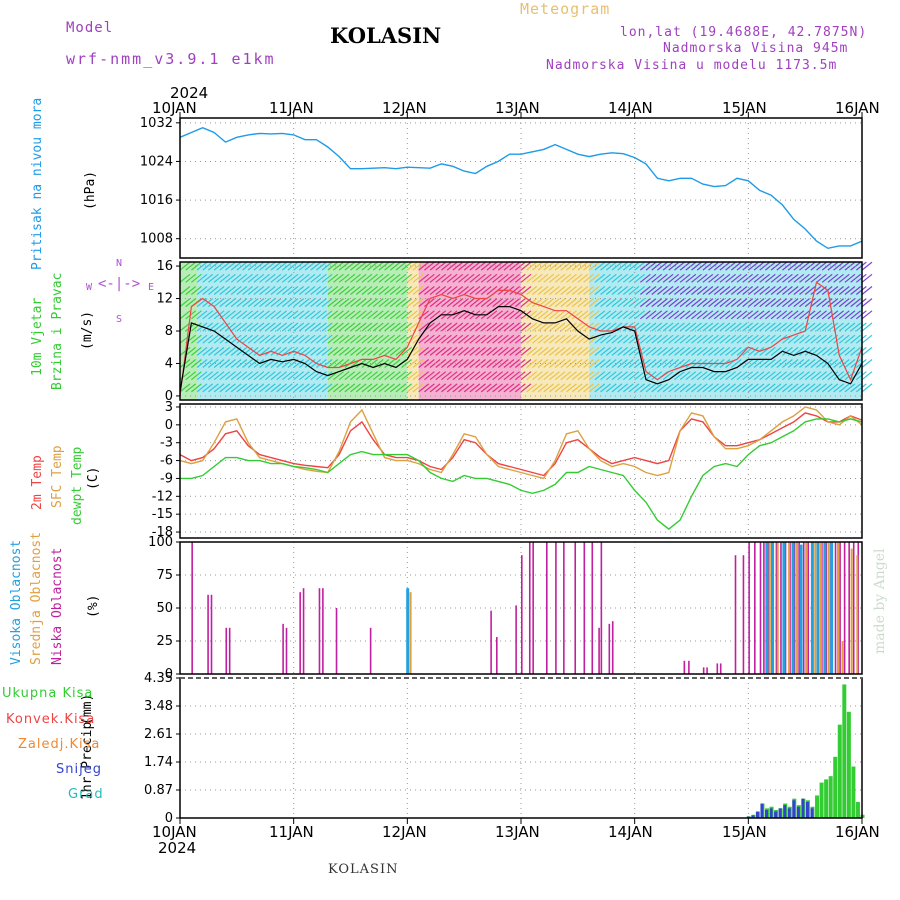  I want to click on y-tick-label: 8, so click(169, 331).